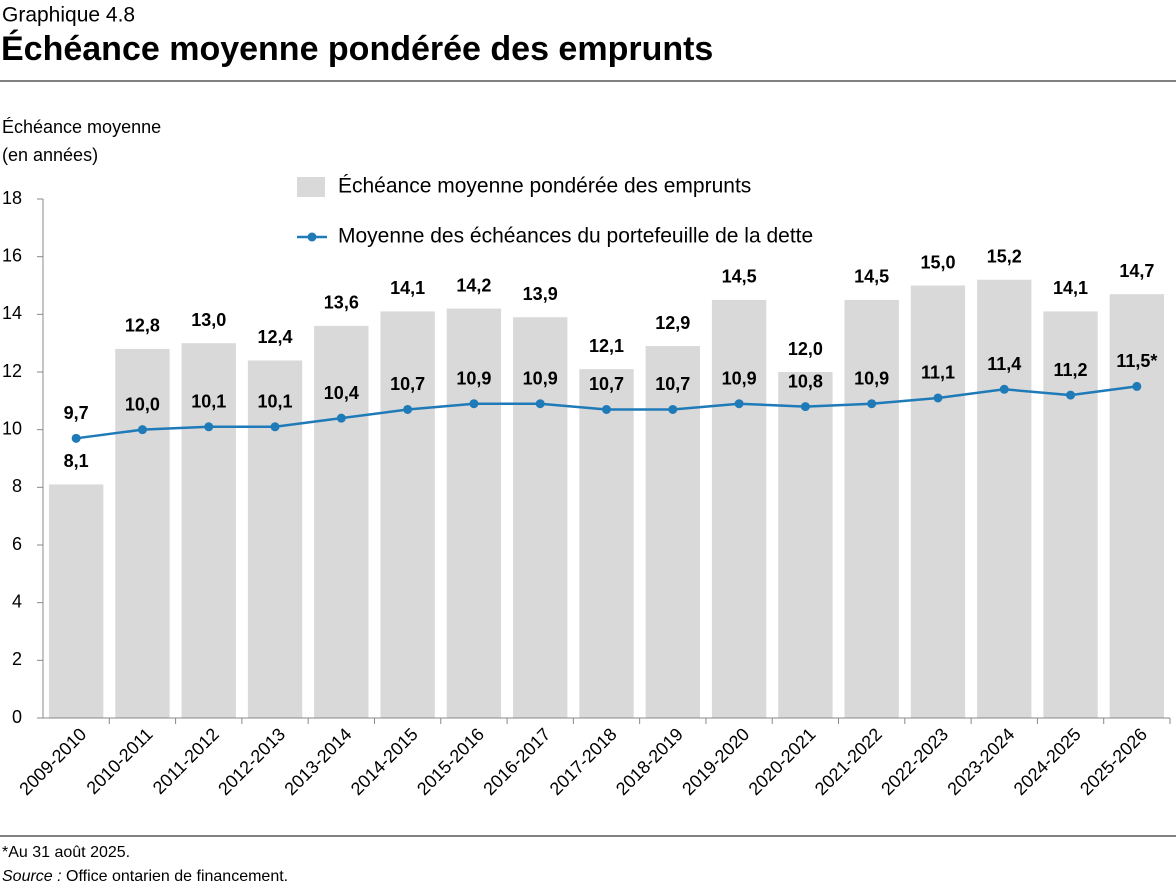 The height and width of the screenshot is (888, 1176). I want to click on x-tick-label: 2022-2023, so click(914, 761).